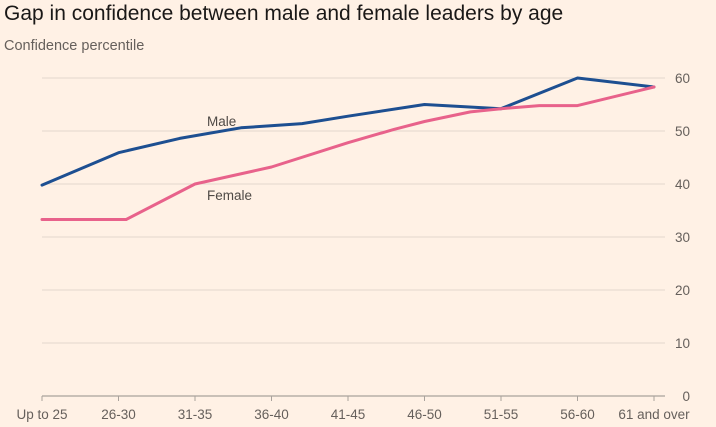 This screenshot has width=716, height=427. I want to click on x-tick-label: 36-40, so click(271, 414).